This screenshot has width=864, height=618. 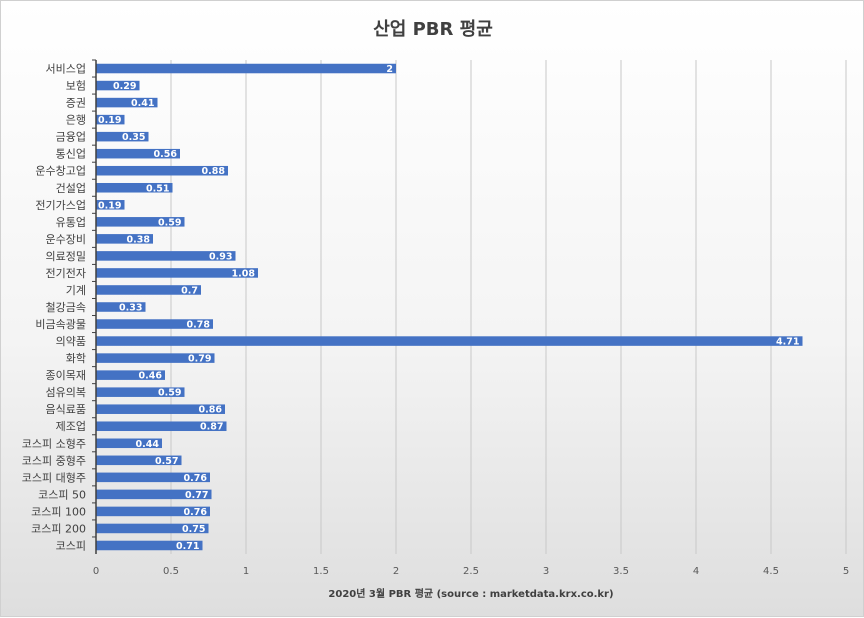 What do you see at coordinates (187, 546) in the screenshot?
I see `data-label: 0.71` at bounding box center [187, 546].